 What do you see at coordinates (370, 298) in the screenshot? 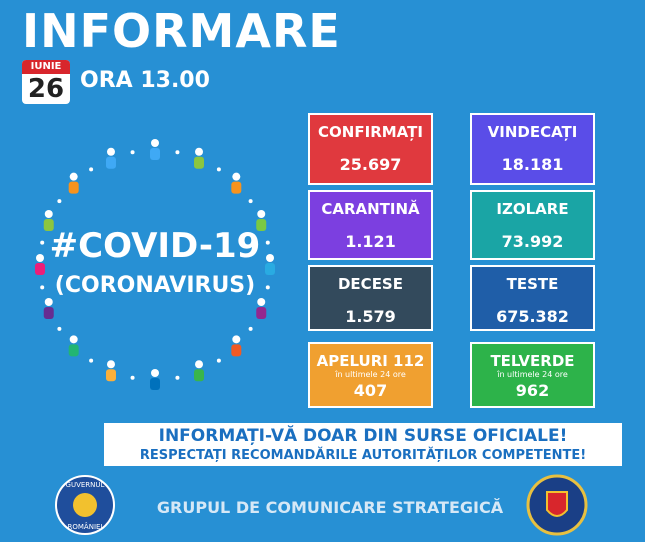
I see `stat-tile: DECESE 1.579` at bounding box center [370, 298].